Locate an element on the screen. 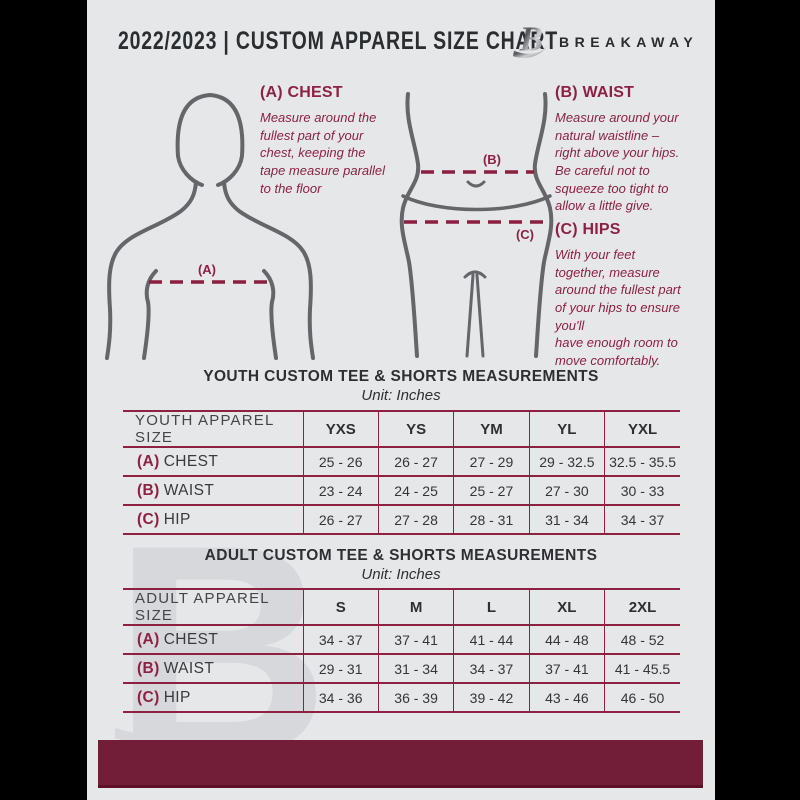  adult-table-header-row: ADULT APPAREL SIZE S M L XL 2XL is located at coordinates (401, 607).